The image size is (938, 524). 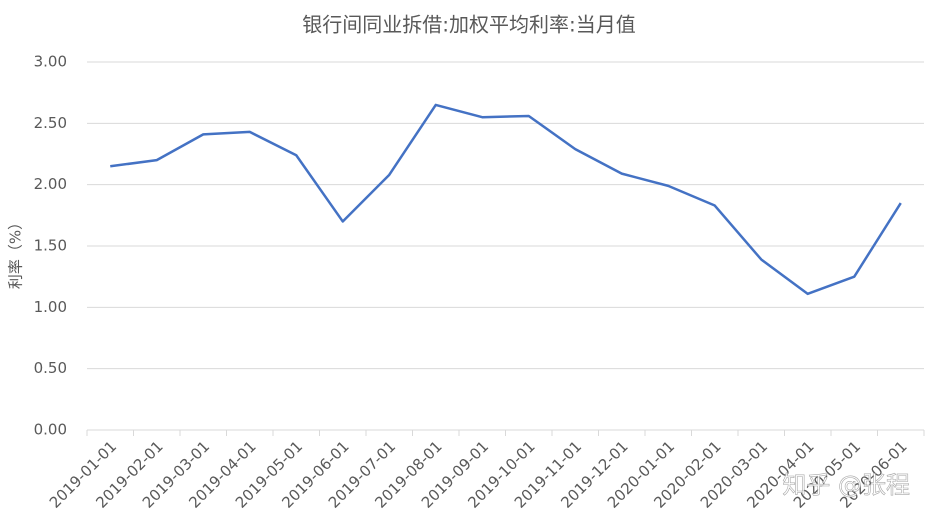 What do you see at coordinates (50, 307) in the screenshot?
I see `y-tick-label: 1.00` at bounding box center [50, 307].